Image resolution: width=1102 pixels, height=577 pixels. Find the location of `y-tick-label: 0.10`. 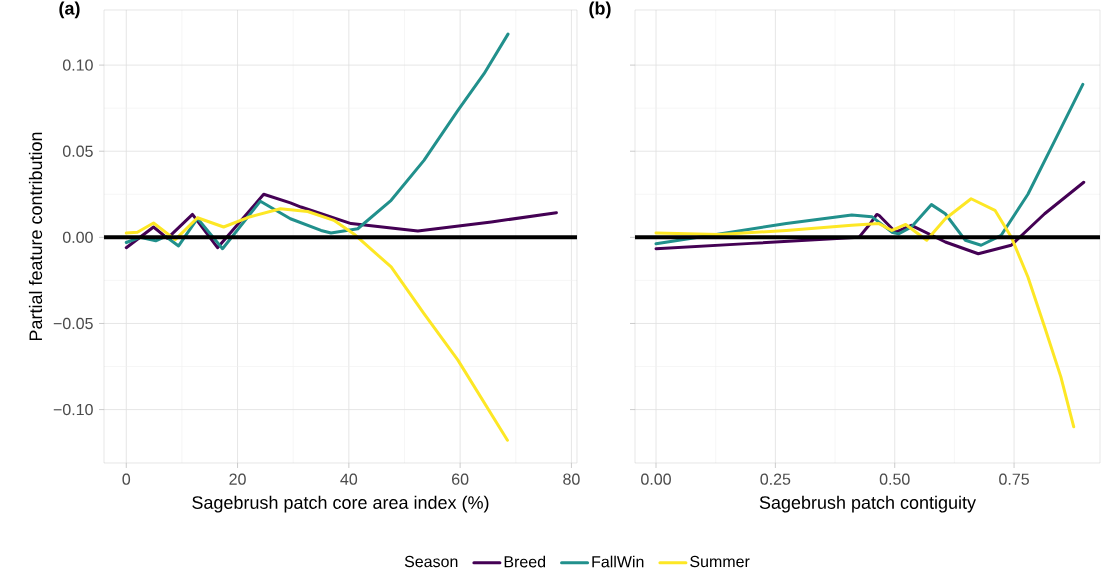

y-tick-label: 0.10 is located at coordinates (77, 65).